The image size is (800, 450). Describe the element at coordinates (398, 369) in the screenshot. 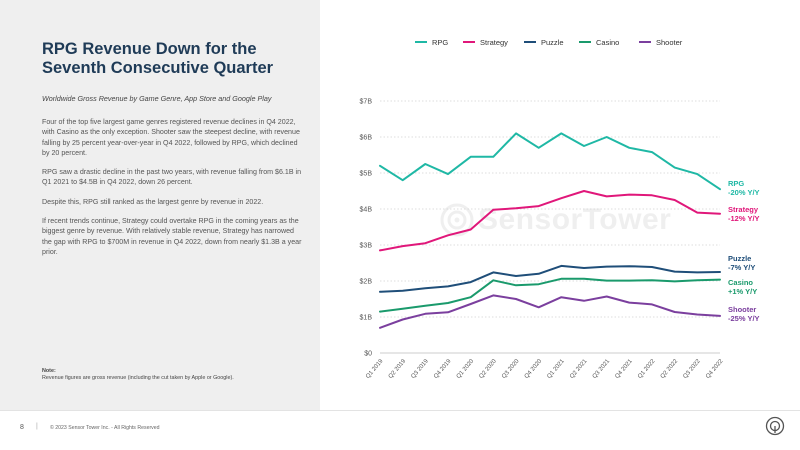

I see `x-tick-label: Q2 2019` at that location.